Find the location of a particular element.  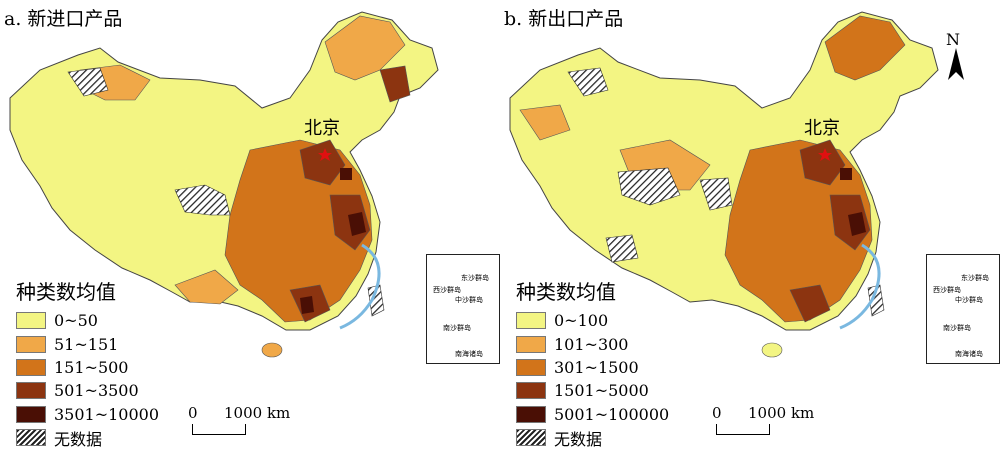

legend-title-a: 种类数均值 is located at coordinates (66, 292).